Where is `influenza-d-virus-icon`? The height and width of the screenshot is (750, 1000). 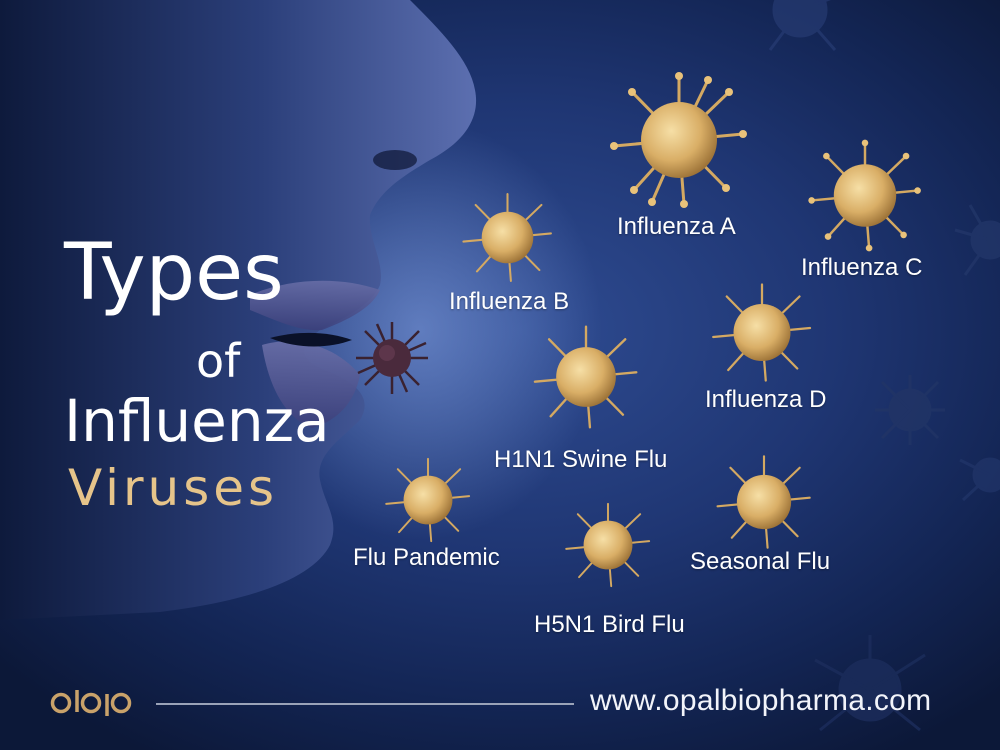
influenza-d-virus-icon is located at coordinates (762, 332).